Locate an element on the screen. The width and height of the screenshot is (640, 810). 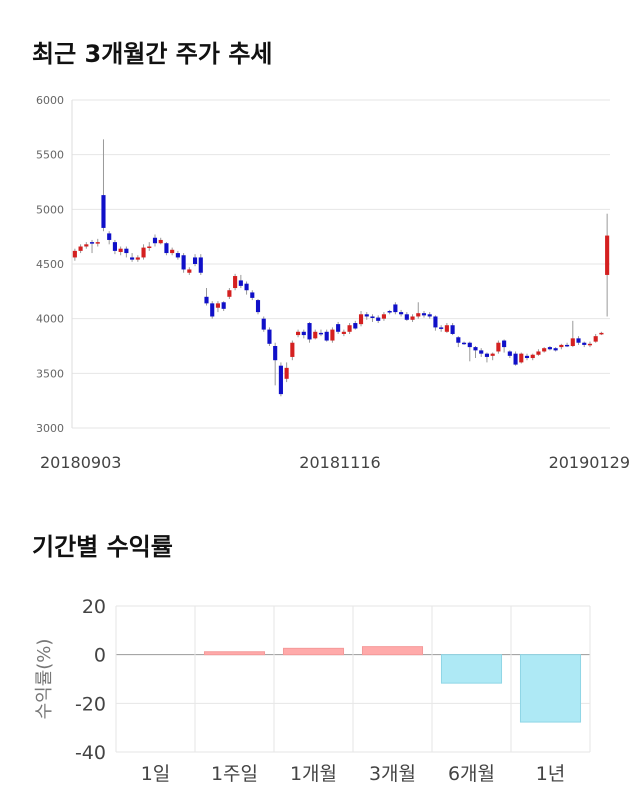
x-tick-label: 20190129 is located at coordinates (589, 462).